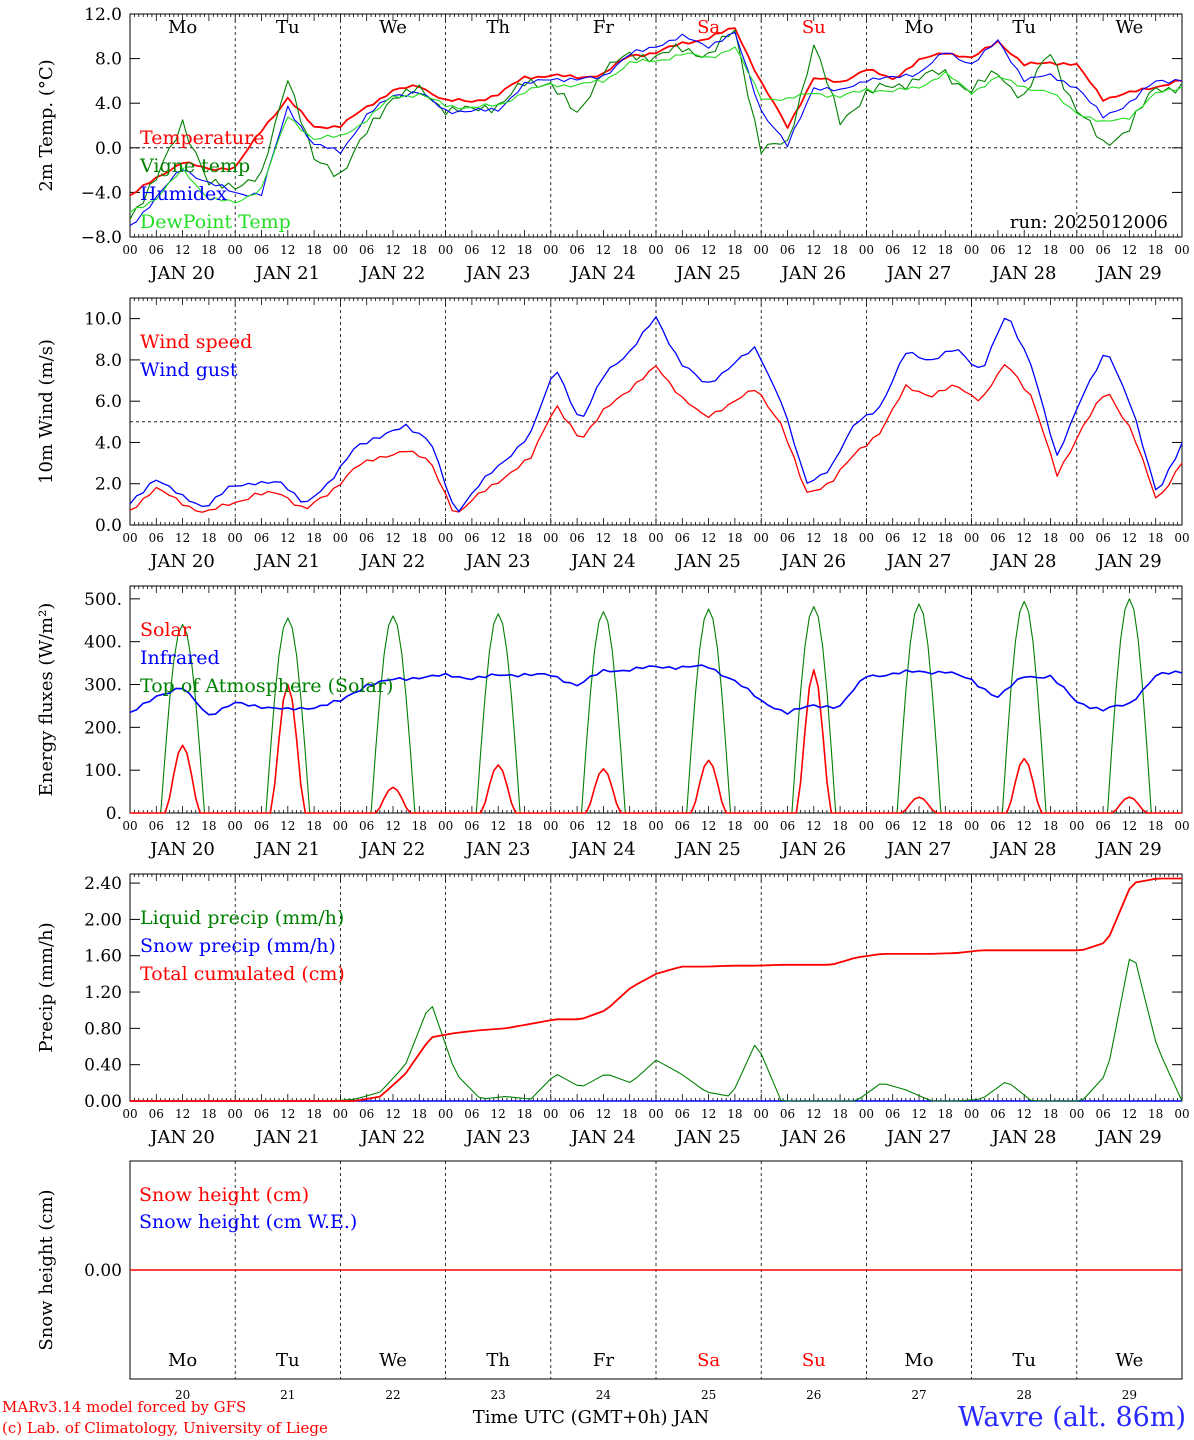 The height and width of the screenshot is (1440, 1194). Describe the element at coordinates (248, 1222) in the screenshot. I see `legend-entry: Snow height (cm W.E.)` at that location.